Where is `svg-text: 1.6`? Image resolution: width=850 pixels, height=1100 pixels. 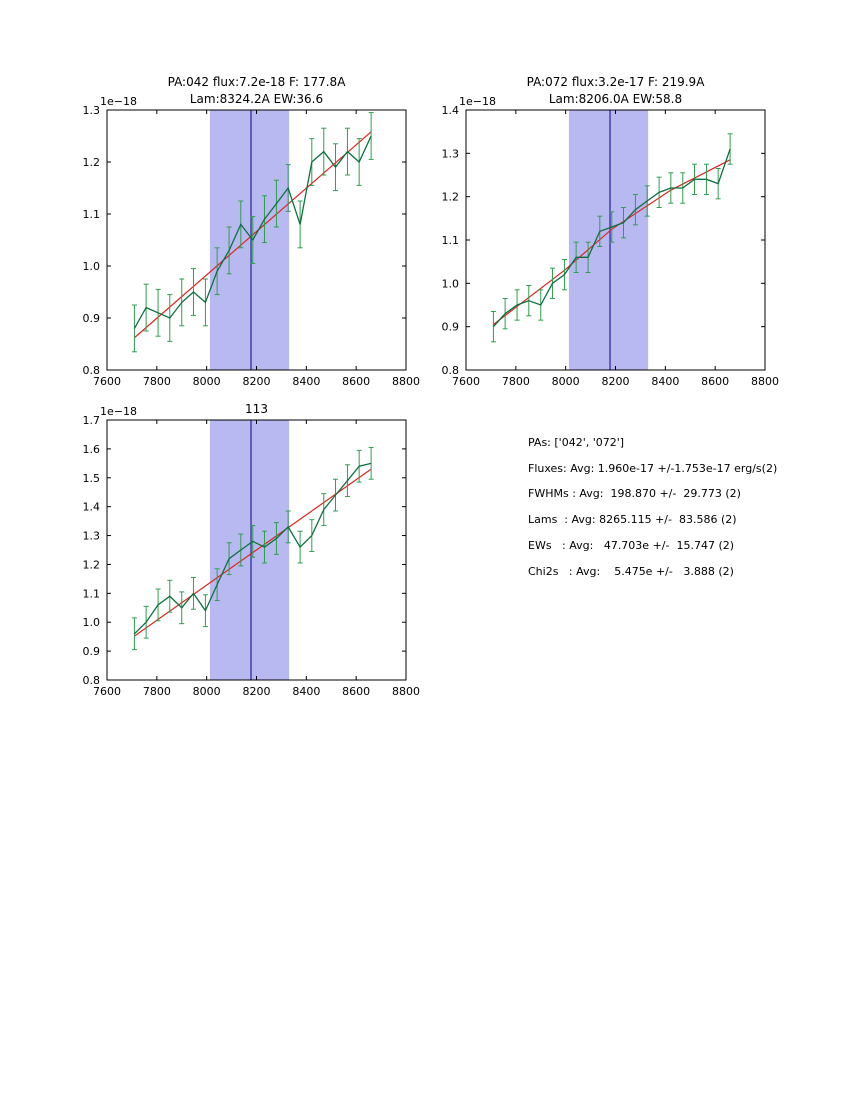
svg-text: 1.6 is located at coordinates (92, 449).